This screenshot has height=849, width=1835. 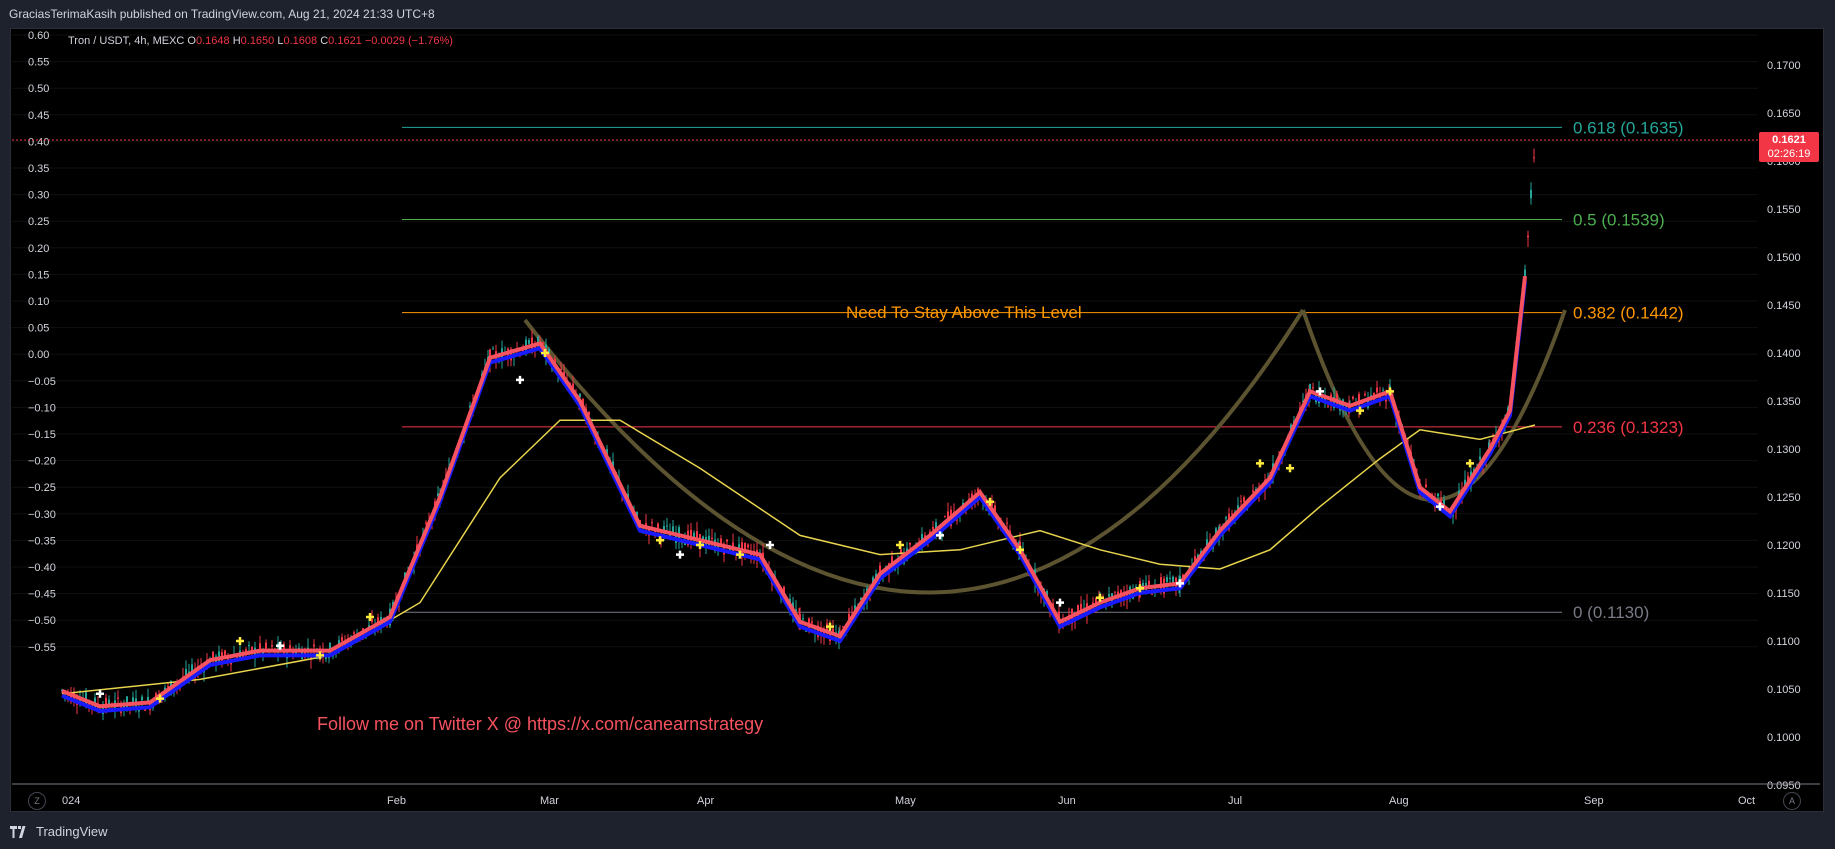 I want to click on footer-bar, so click(x=917, y=832).